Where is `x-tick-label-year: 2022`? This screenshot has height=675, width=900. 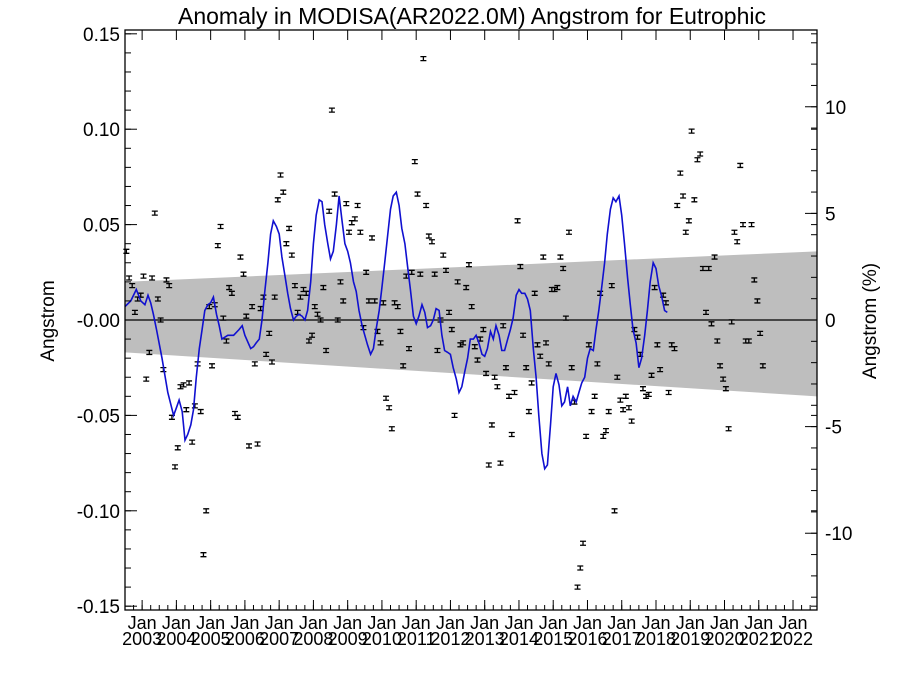
x-tick-label-year: 2022 is located at coordinates (793, 639).